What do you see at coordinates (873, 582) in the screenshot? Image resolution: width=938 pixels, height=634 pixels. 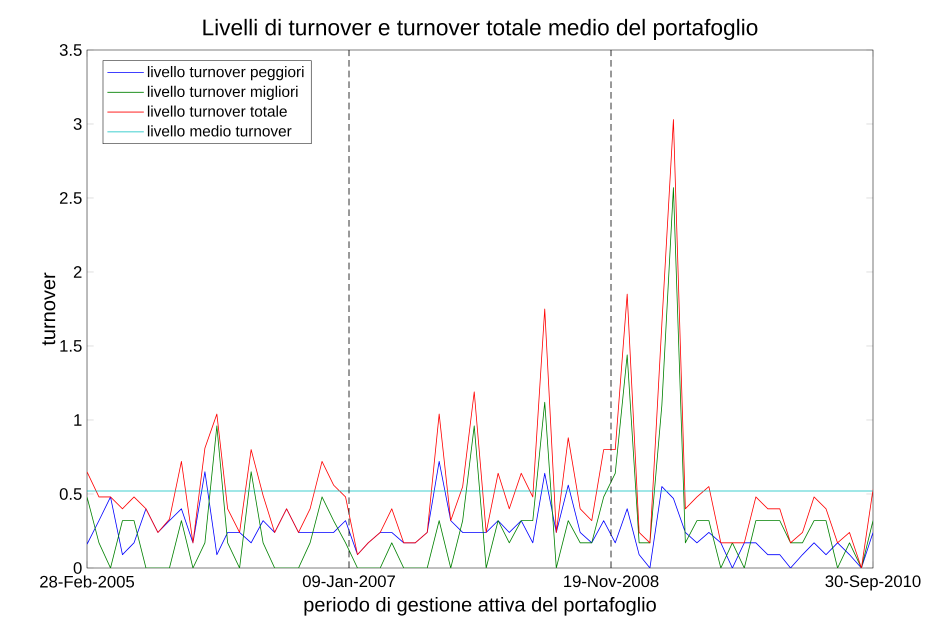 I see `x-tick-label: 30-Sep-2010` at bounding box center [873, 582].